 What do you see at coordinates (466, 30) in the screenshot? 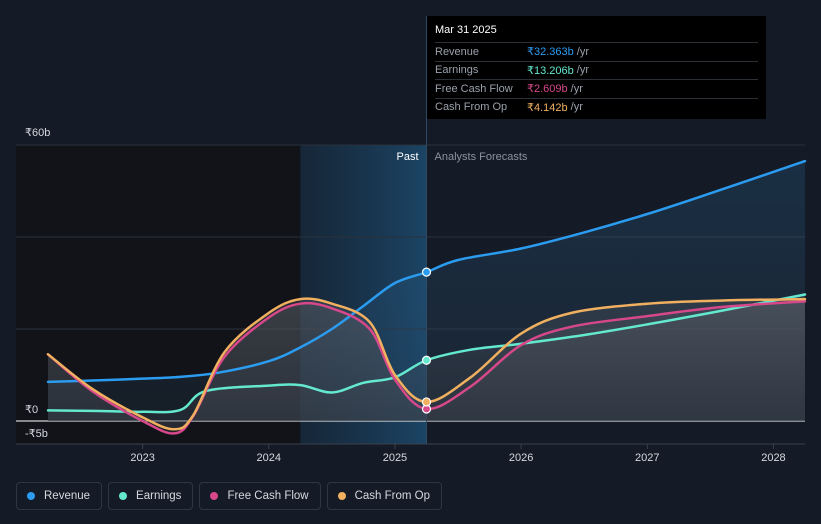
I see `tooltip-date: Mar 31 2025` at bounding box center [466, 30].